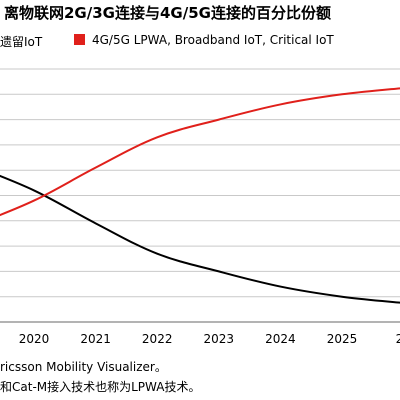  Describe the element at coordinates (219, 339) in the screenshot. I see `x-tick-label: 2023` at that location.